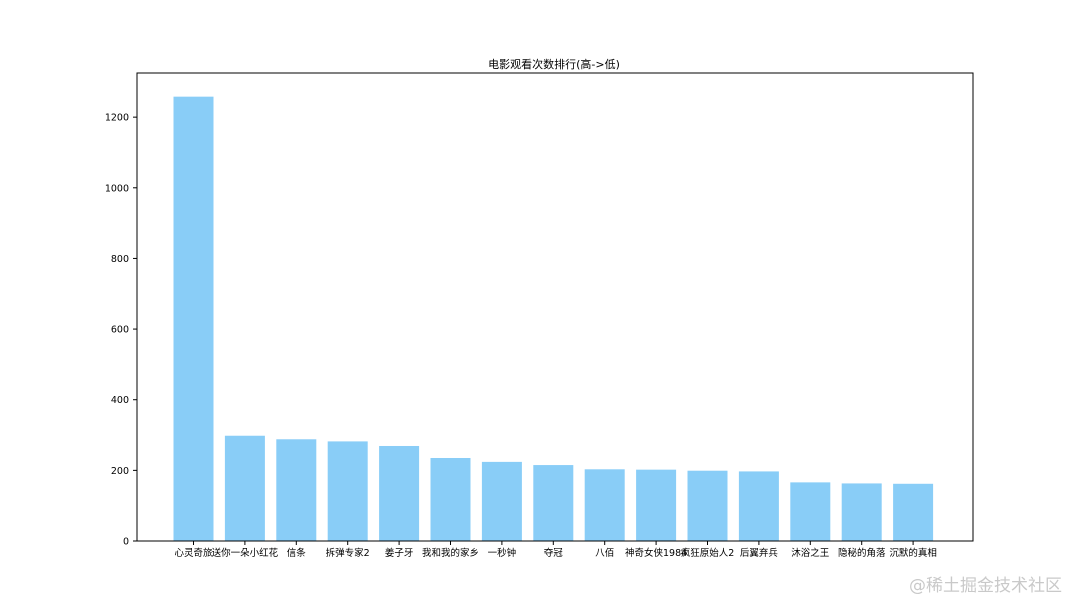 Image resolution: width=1080 pixels, height=608 pixels. What do you see at coordinates (554, 553) in the screenshot?
I see `x-tick-label: 夺冠` at bounding box center [554, 553].